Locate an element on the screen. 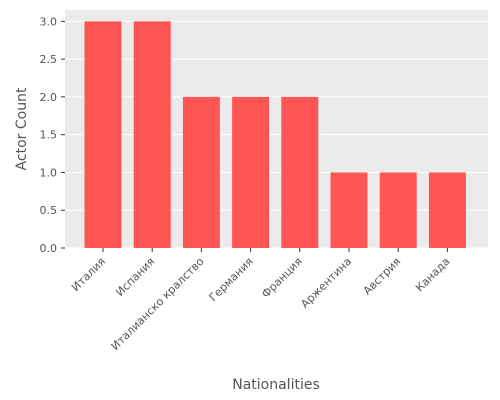 This screenshot has width=500, height=400. x-tick-label: Италия is located at coordinates (88, 274).